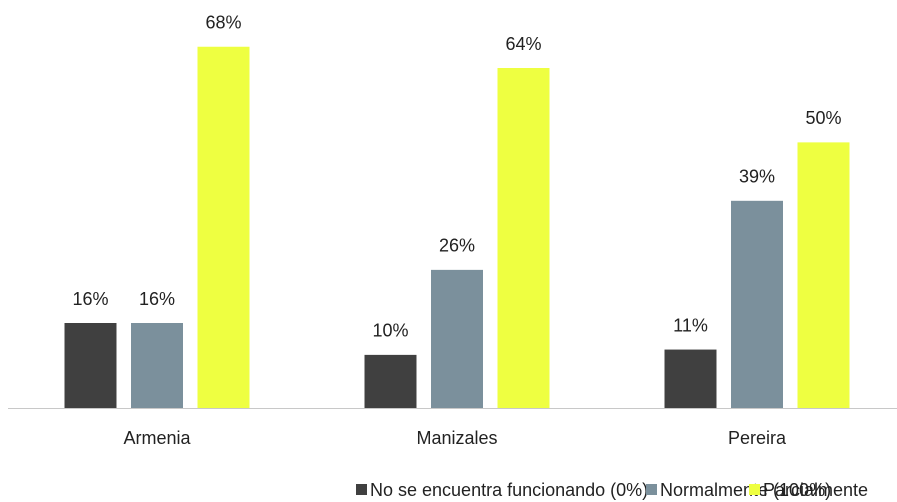 The width and height of the screenshot is (897, 502). I want to click on legend-label: Normalmente (100%), so click(745, 490).